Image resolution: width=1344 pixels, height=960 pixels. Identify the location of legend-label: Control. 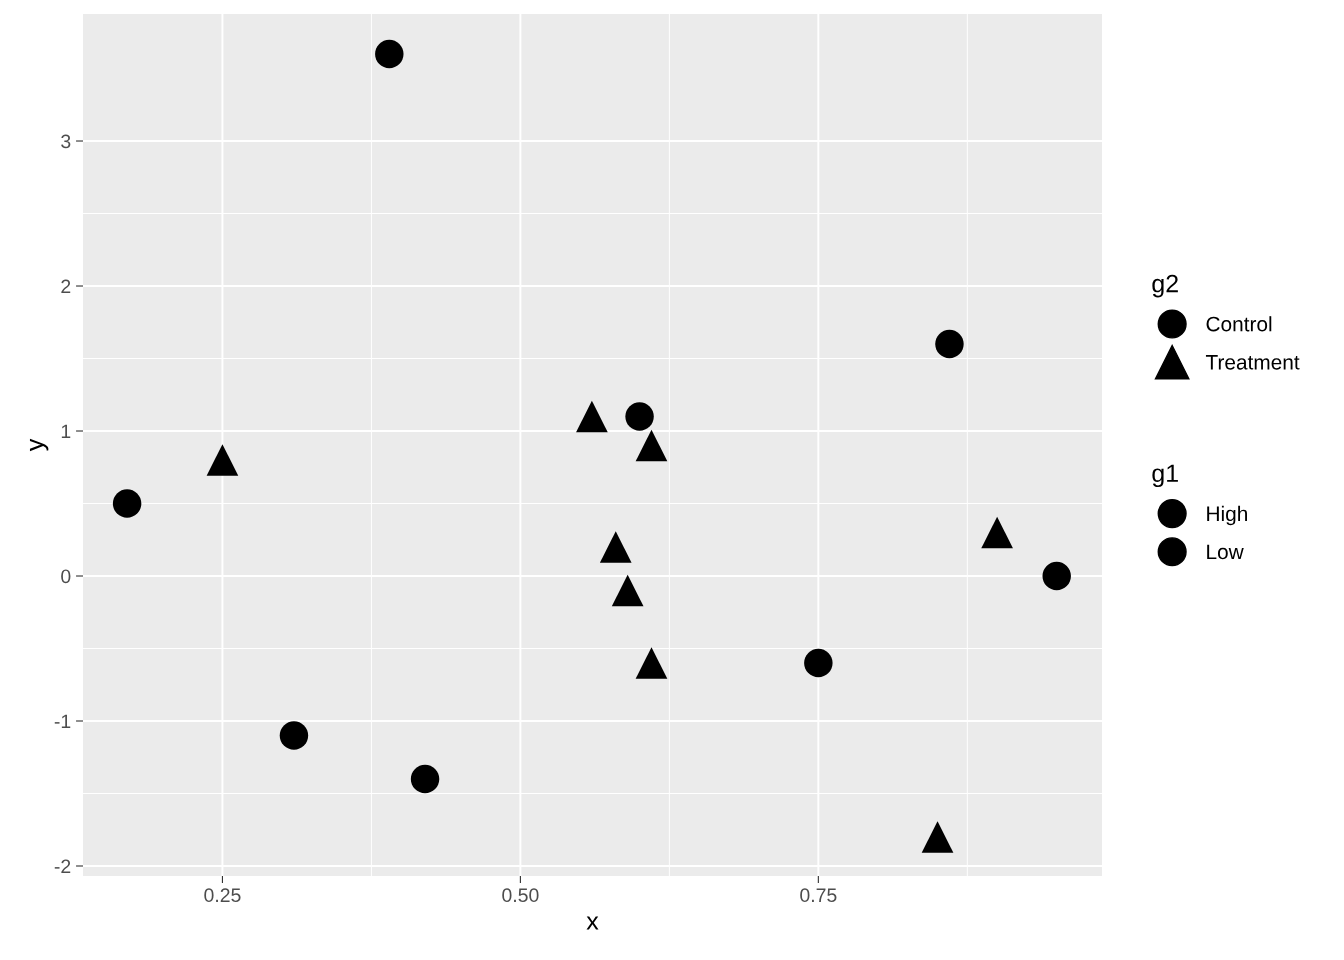
(1239, 324).